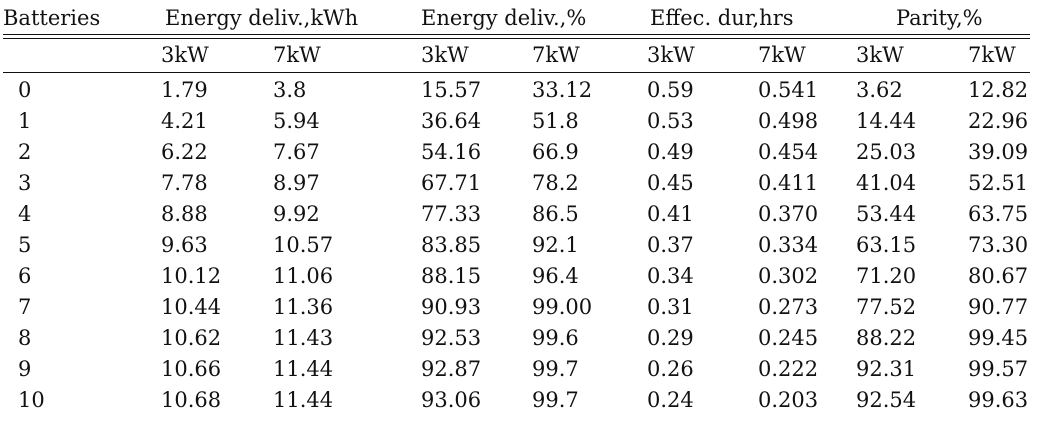  I want to click on table-cell: 10.62, so click(191, 338).